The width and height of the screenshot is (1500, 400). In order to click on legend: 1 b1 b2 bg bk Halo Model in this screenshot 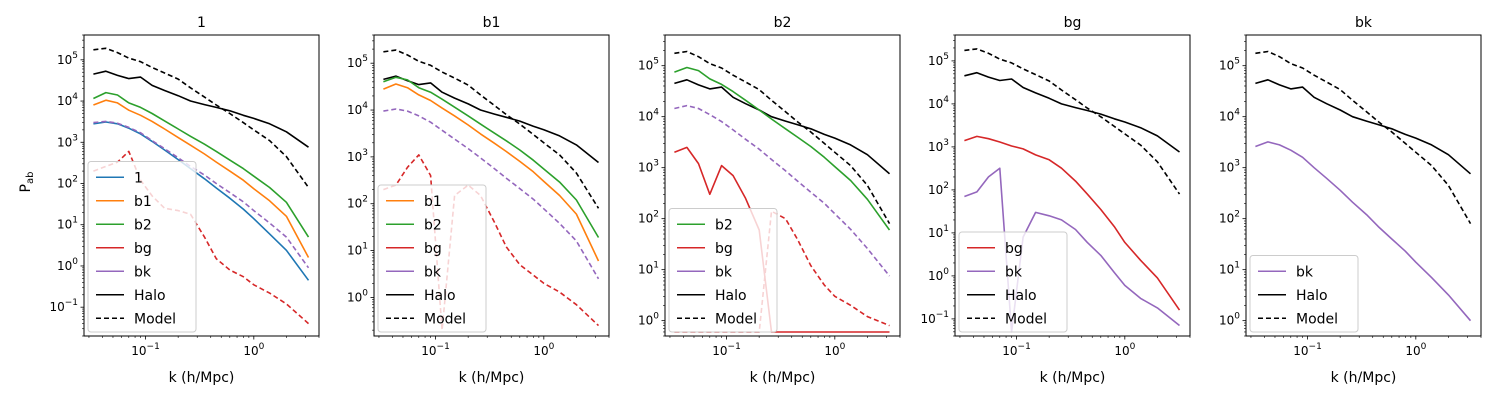, I will do `click(142, 247)`.